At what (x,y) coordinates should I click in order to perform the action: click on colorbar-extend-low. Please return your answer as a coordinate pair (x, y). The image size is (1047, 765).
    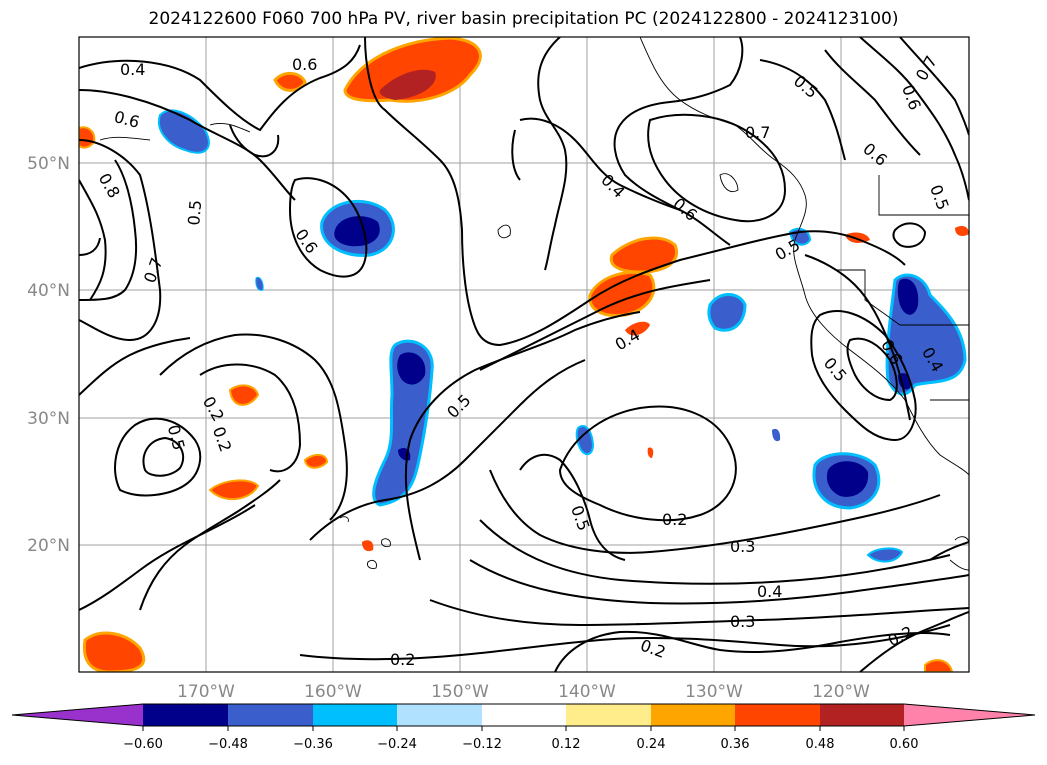
    Looking at the image, I should click on (78, 715).